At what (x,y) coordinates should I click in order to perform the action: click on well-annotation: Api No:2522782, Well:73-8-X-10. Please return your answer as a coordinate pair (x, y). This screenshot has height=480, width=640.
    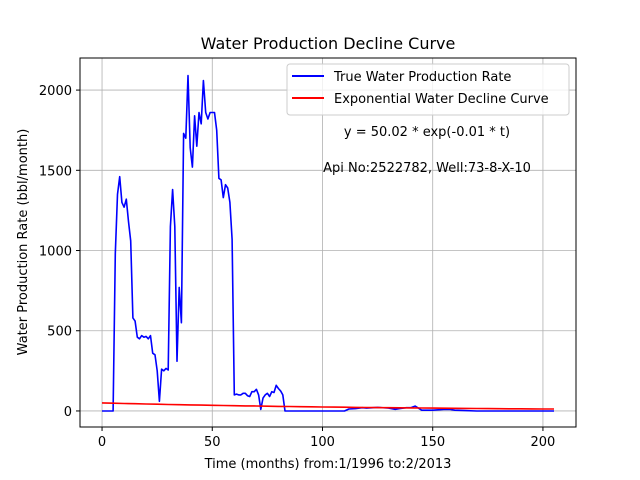
    Looking at the image, I should click on (427, 168).